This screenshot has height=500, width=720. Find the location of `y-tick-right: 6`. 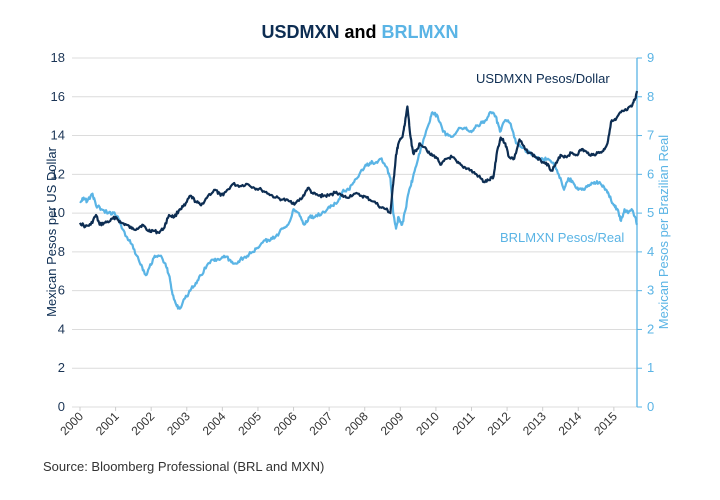

y-tick-right: 6 is located at coordinates (650, 173).